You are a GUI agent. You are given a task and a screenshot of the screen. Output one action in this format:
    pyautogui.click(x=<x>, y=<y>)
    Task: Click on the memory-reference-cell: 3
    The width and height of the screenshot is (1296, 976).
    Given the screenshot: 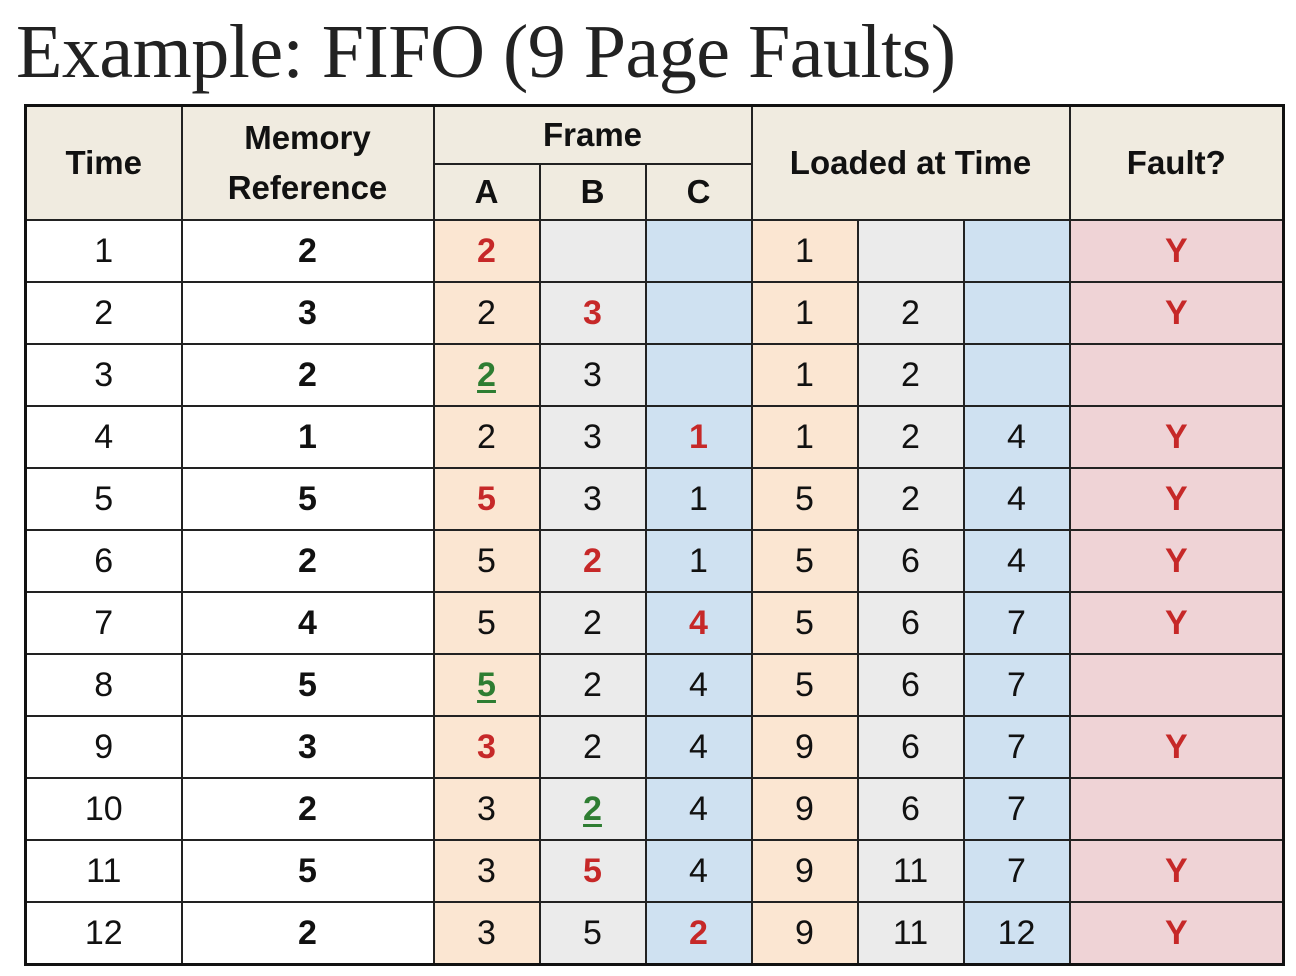 What is the action you would take?
    pyautogui.click(x=307, y=313)
    